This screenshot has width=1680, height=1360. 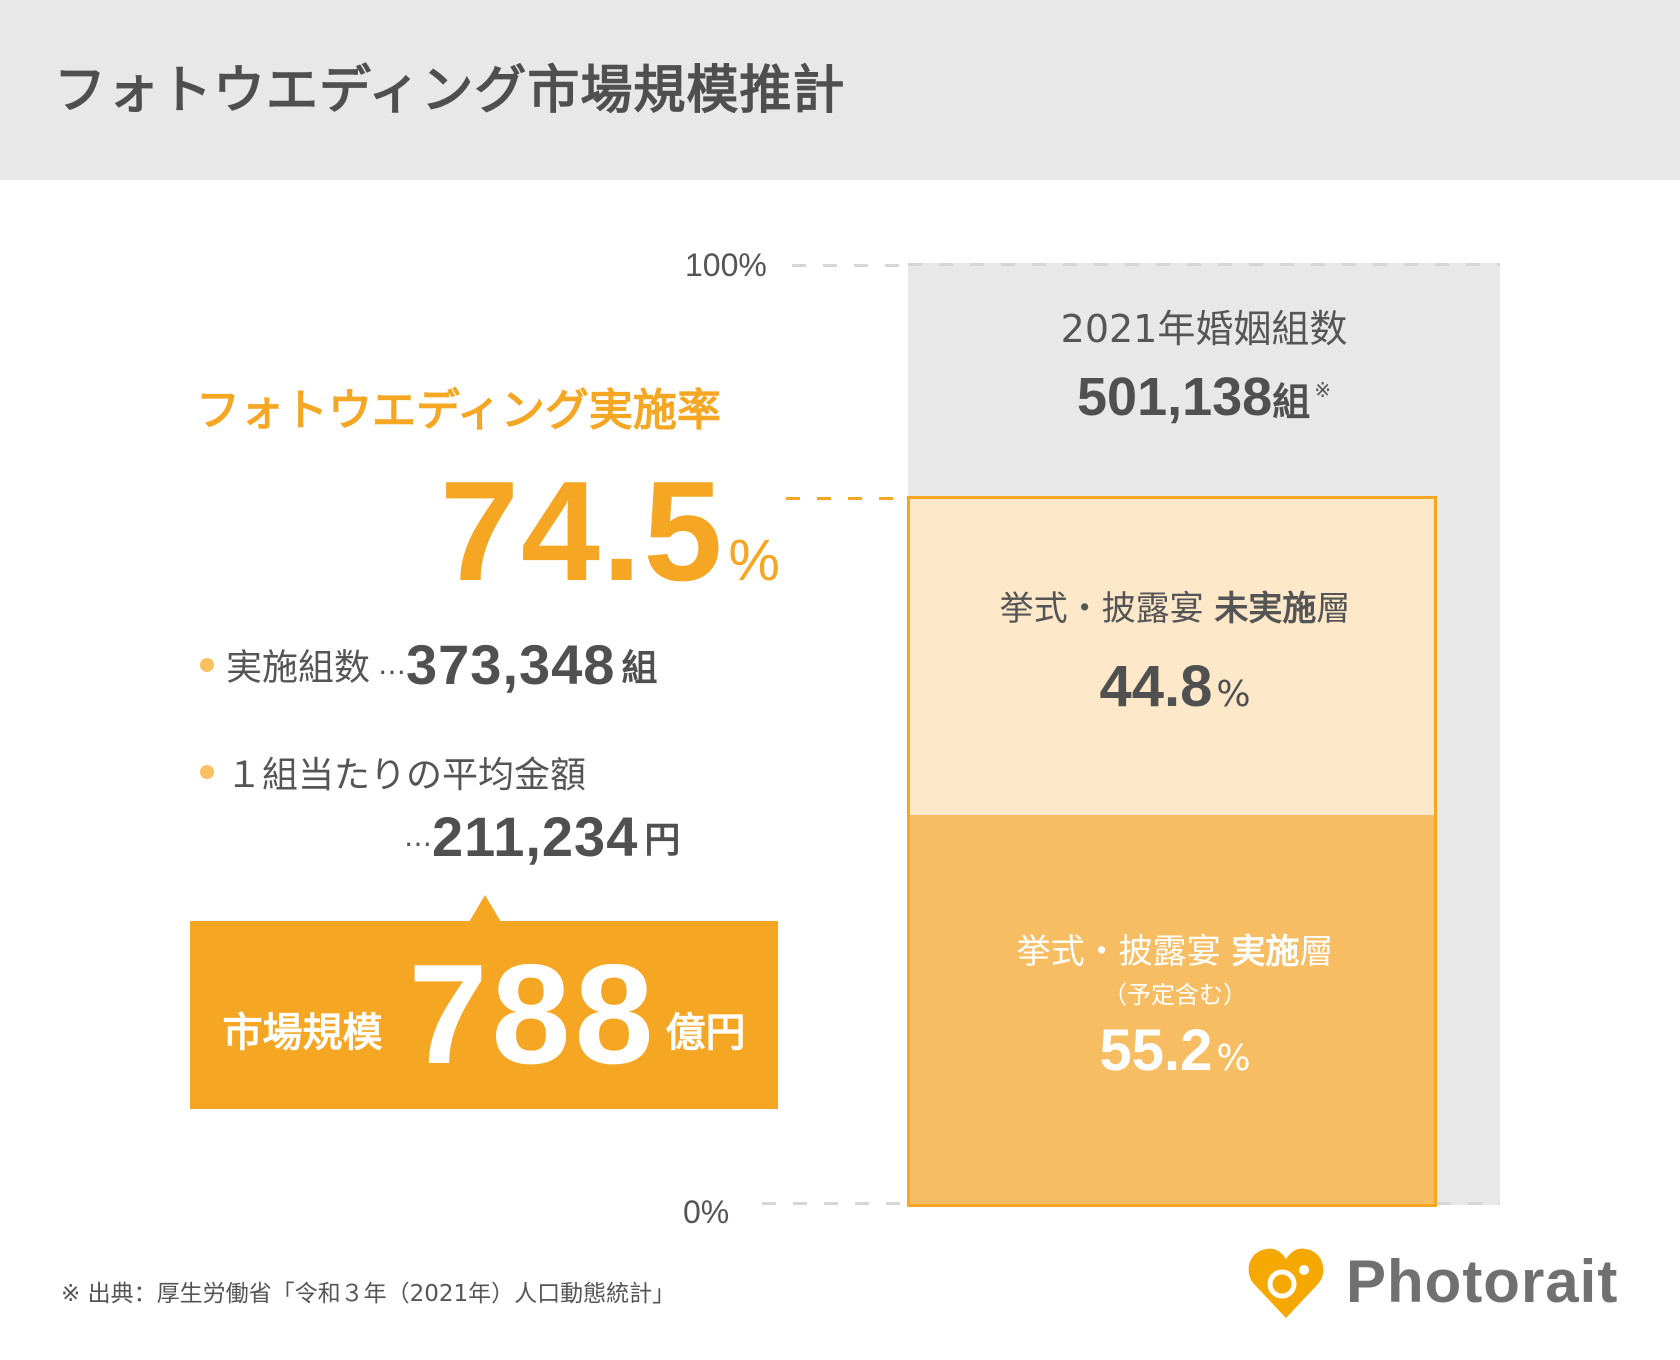 I want to click on logo-text: Photorait, so click(x=1482, y=1281).